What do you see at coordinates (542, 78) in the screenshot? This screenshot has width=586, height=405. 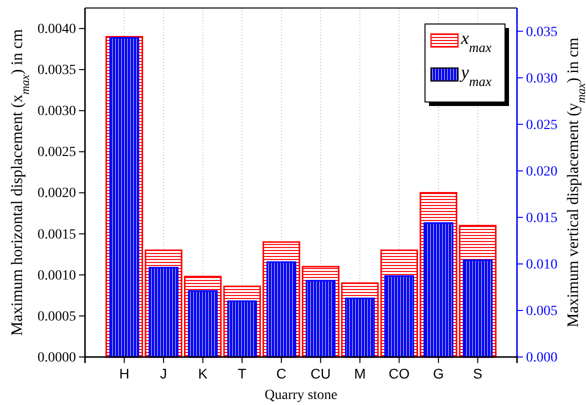 I see `y2-tick-label: 0.030` at bounding box center [542, 78].